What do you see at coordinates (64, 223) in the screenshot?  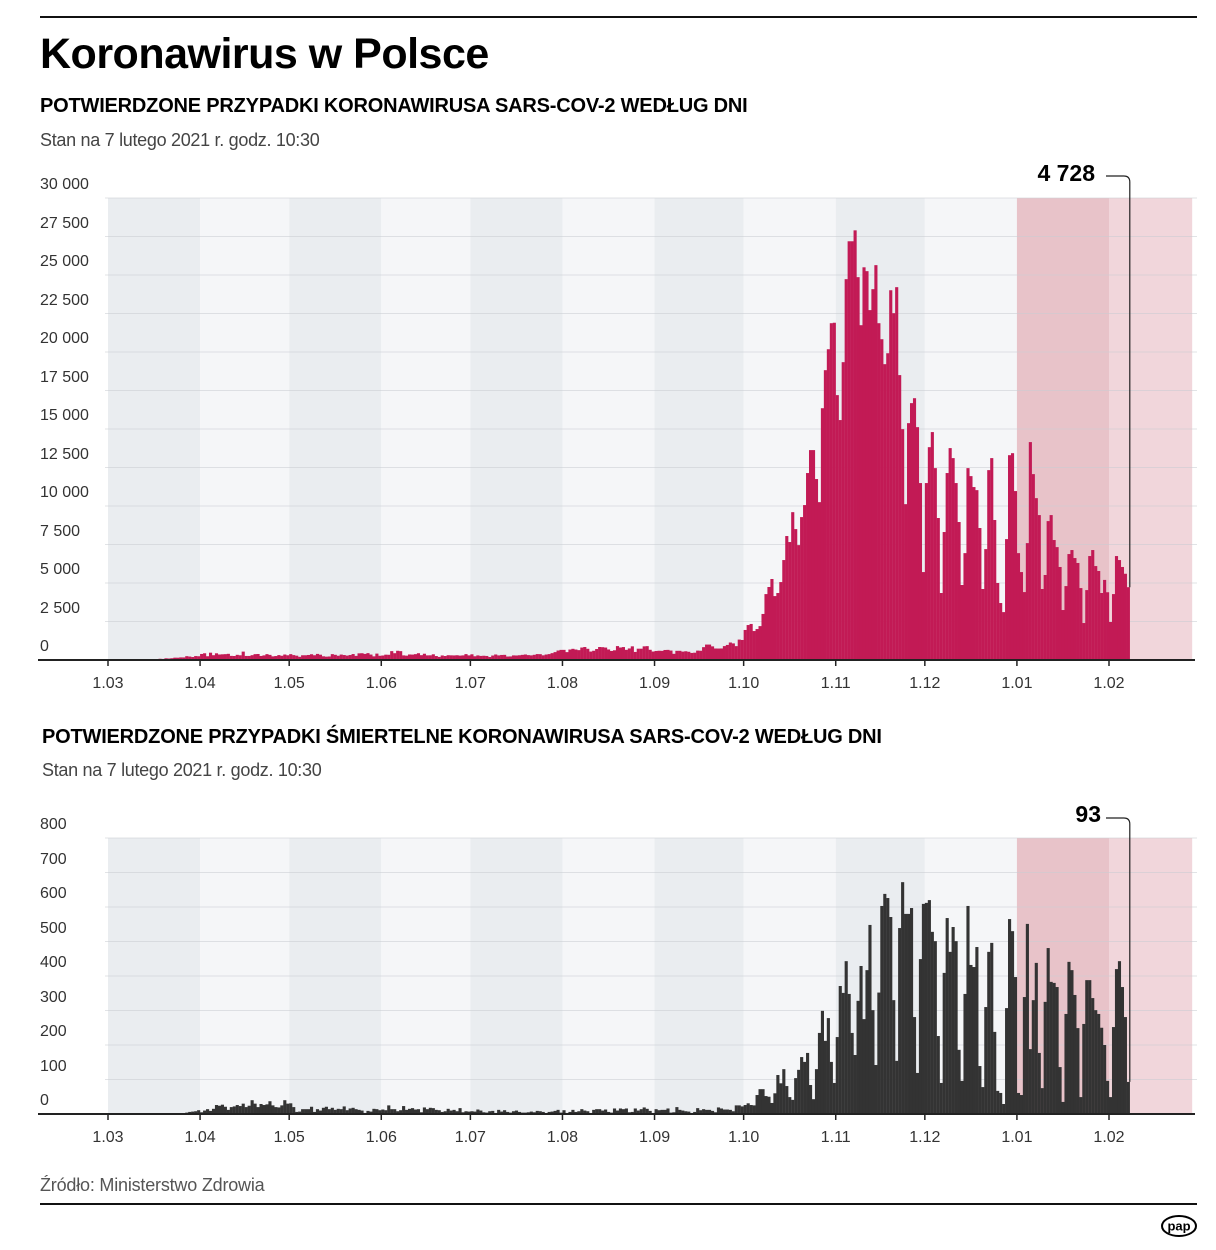 I see `y-tick-label: 27 500` at bounding box center [64, 223].